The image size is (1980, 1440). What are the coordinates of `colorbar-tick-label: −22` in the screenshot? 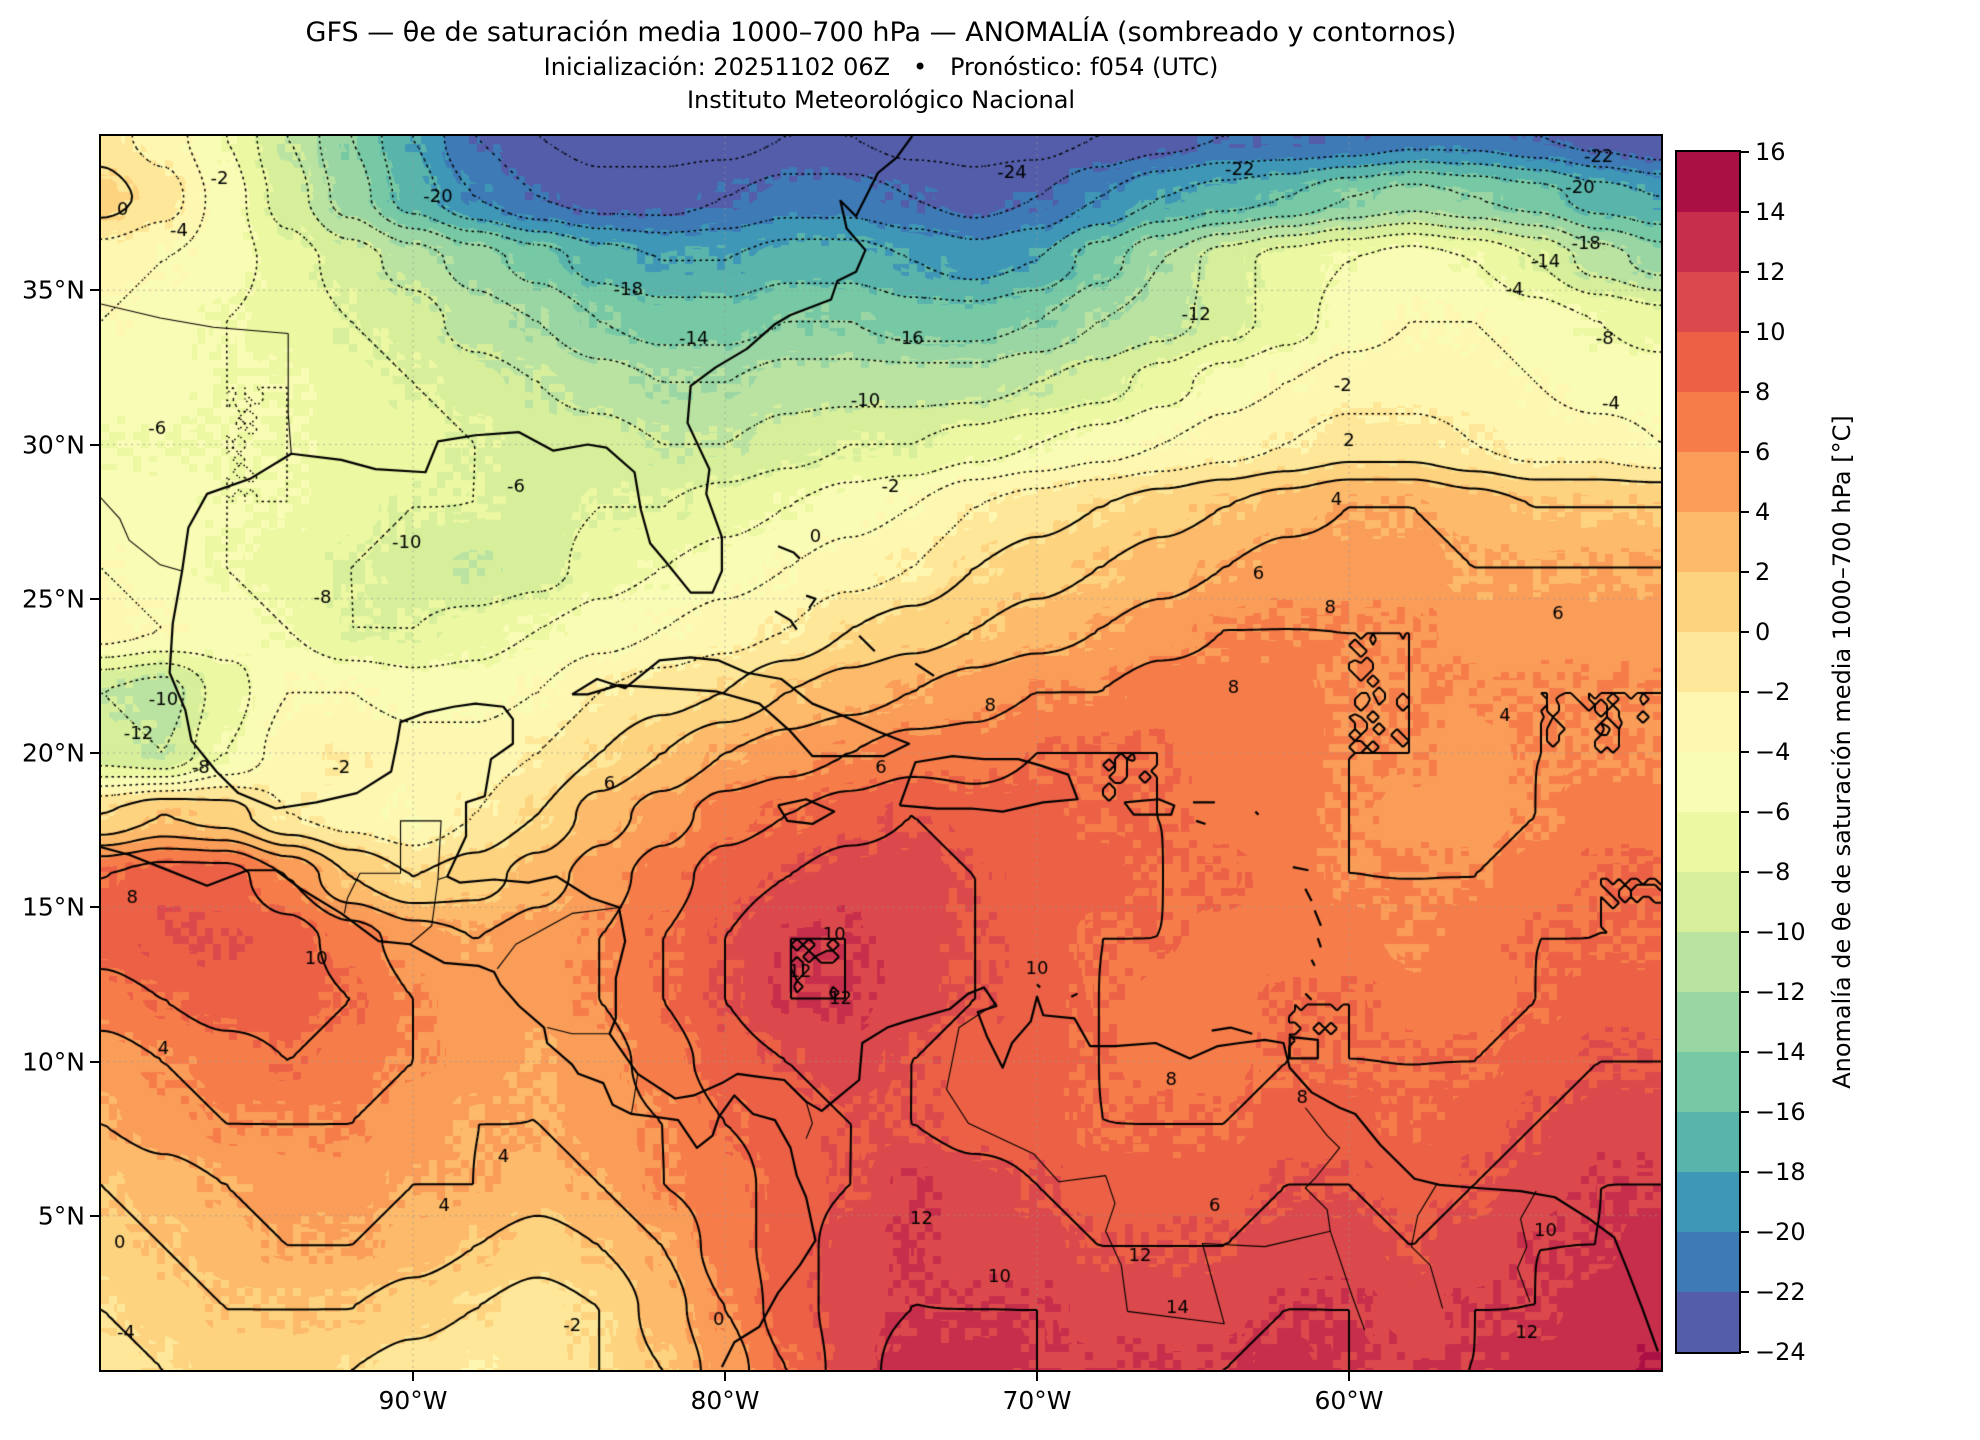 It's located at (1780, 1292).